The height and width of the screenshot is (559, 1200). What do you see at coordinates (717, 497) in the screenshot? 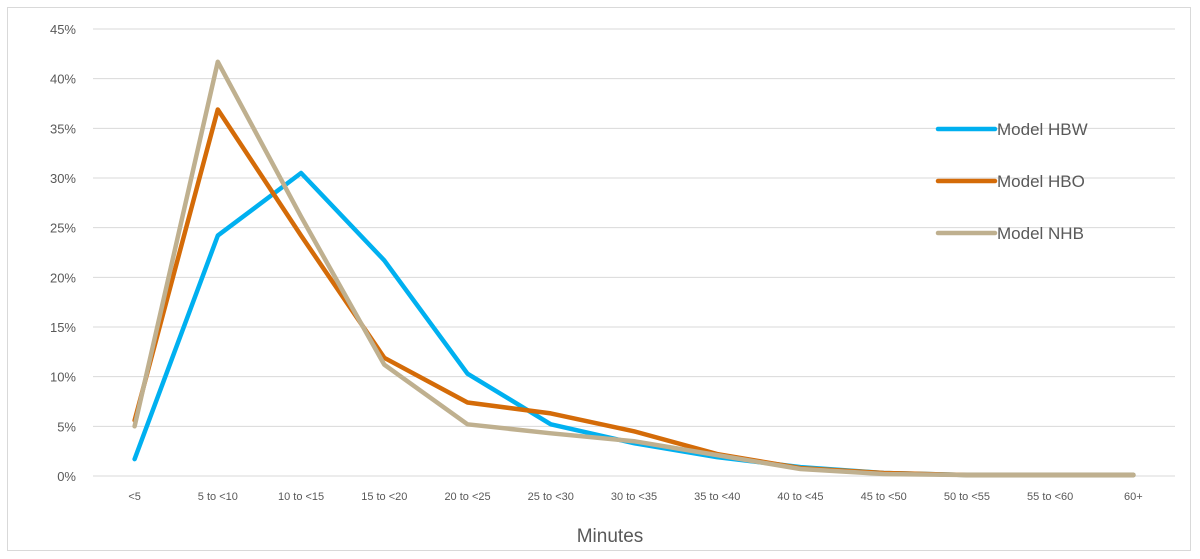
I see `x-tick-label: 35 to <40` at bounding box center [717, 497].